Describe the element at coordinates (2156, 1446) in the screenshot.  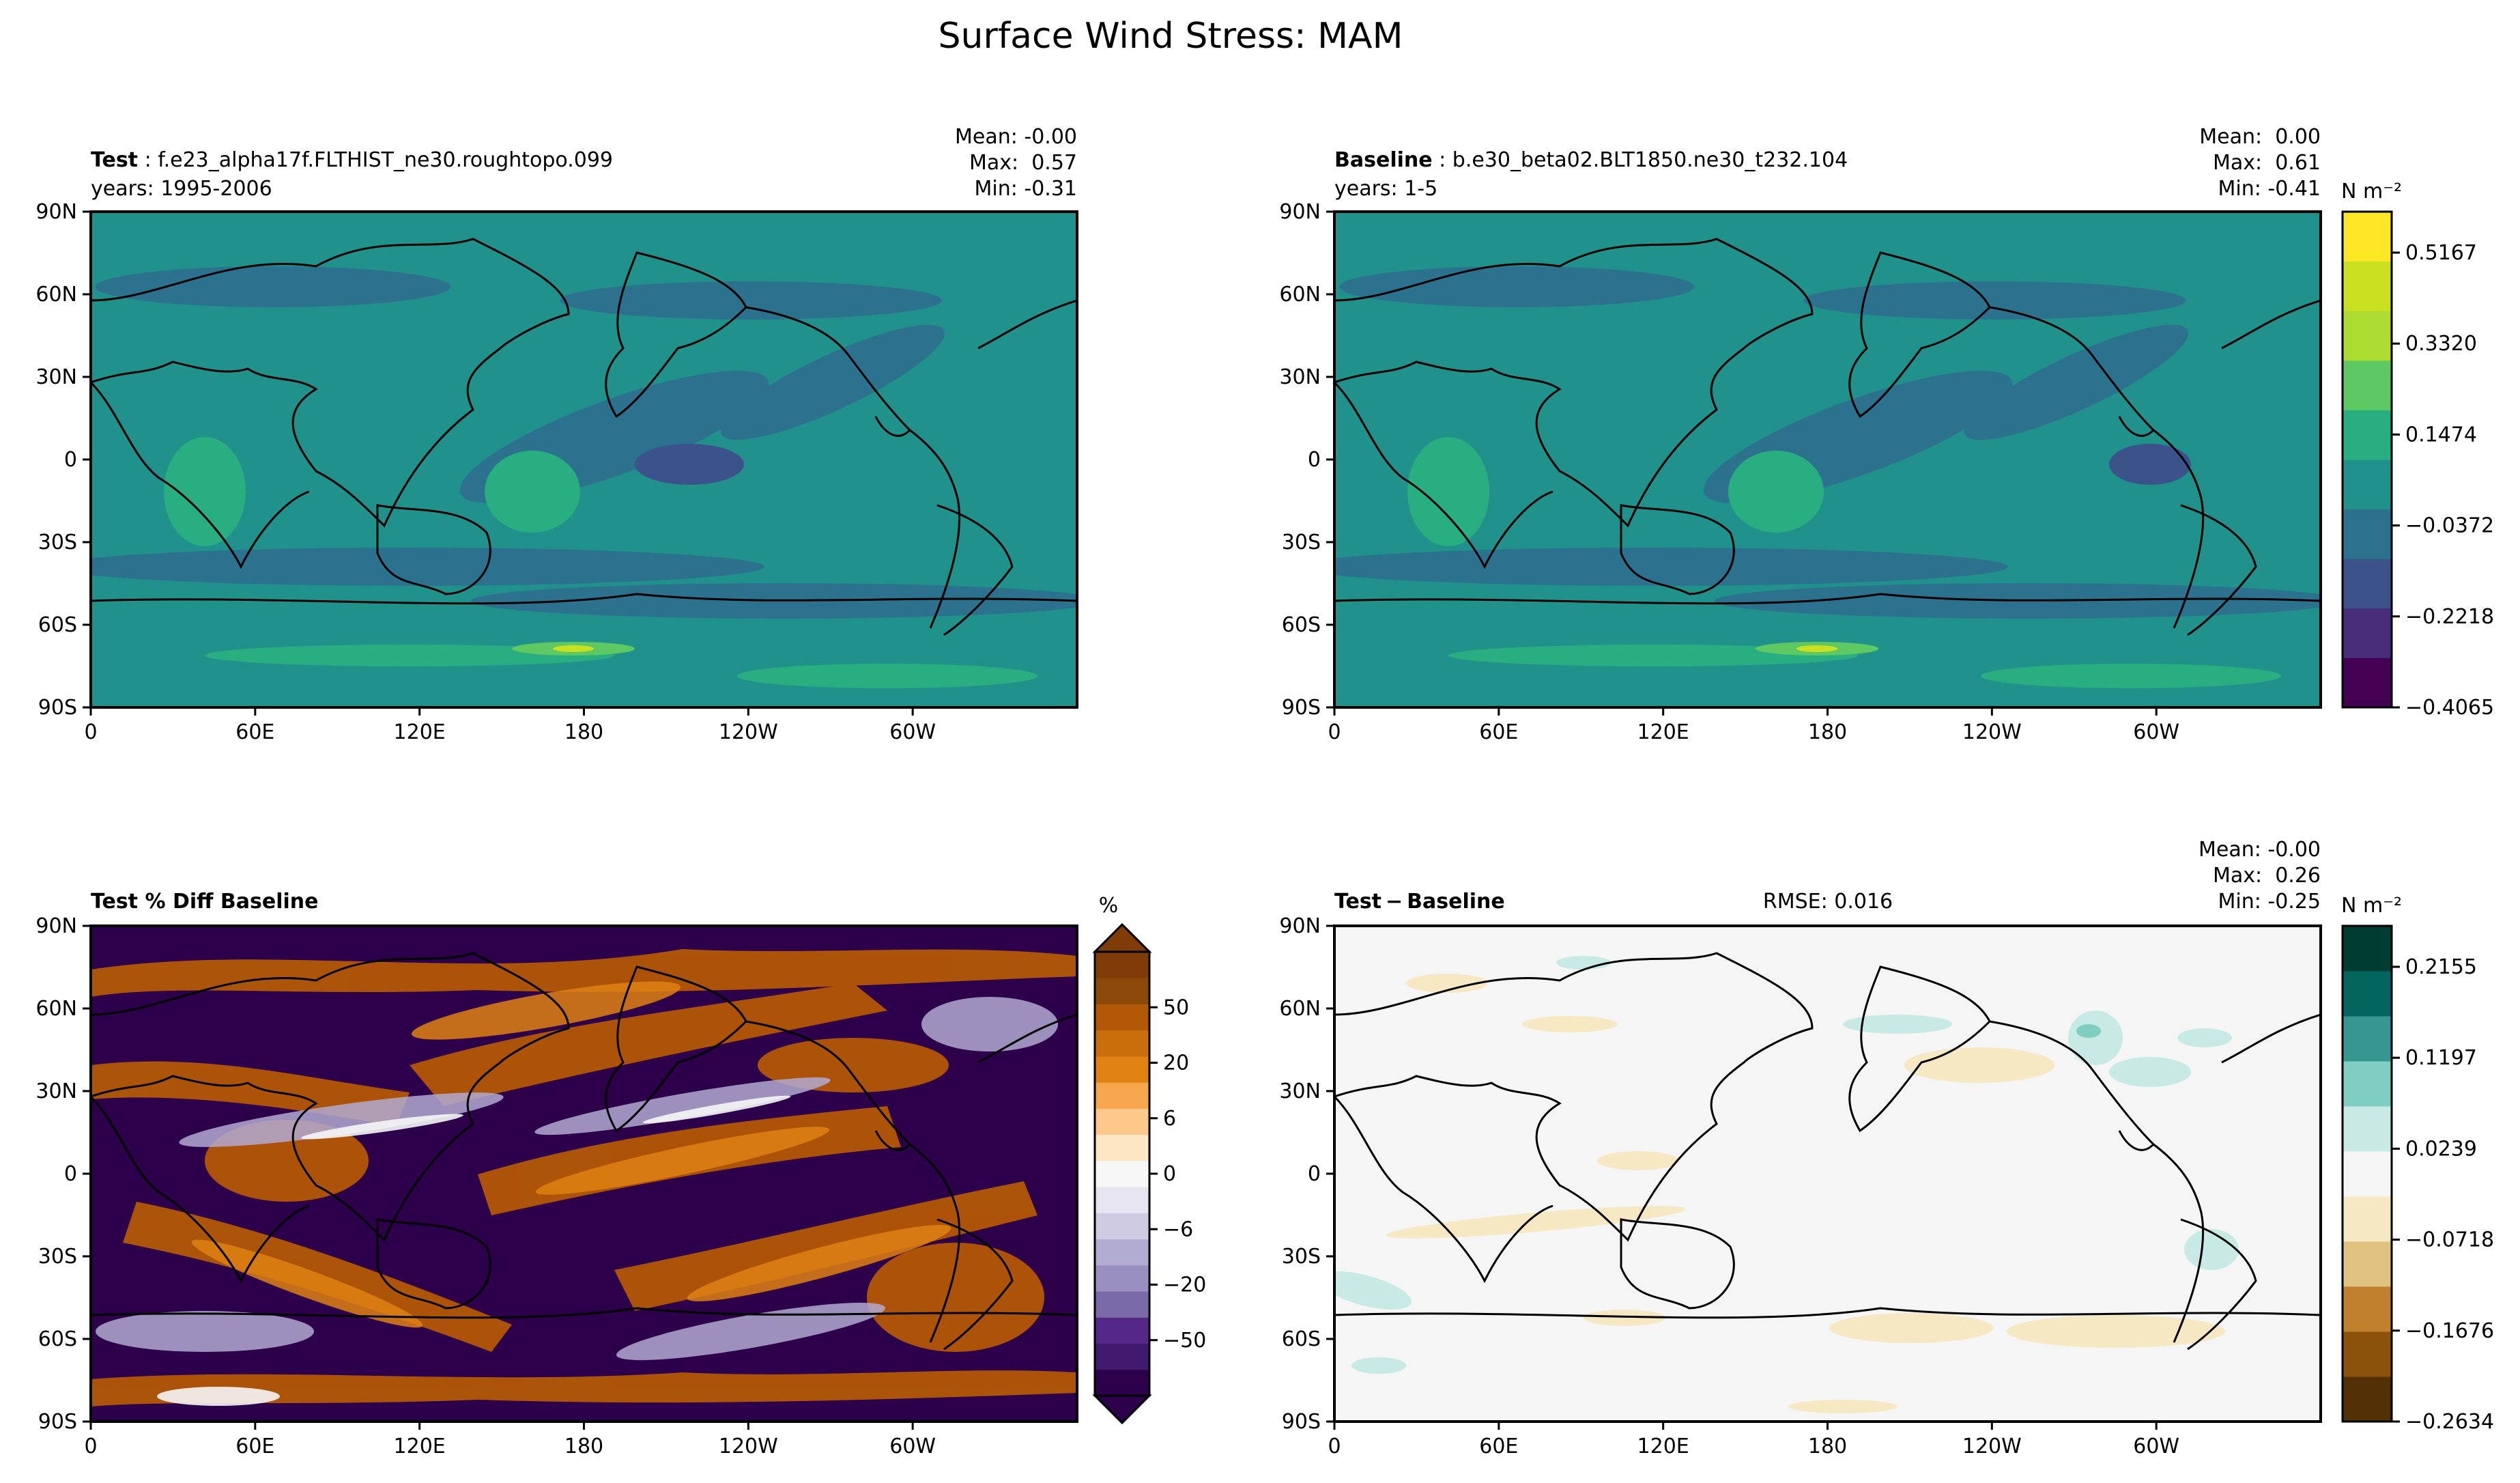
I see `diff-axis-xtick-label: 60W` at that location.